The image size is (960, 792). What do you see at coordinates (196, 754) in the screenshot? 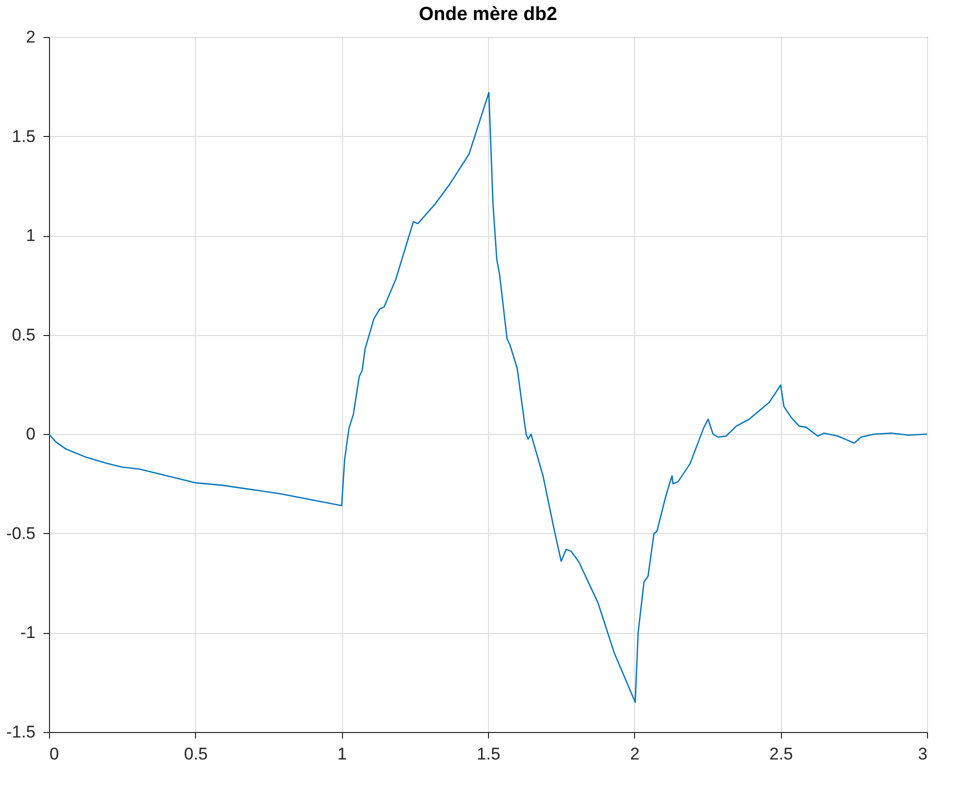
I see `x-tick-label: 0.5` at bounding box center [196, 754].